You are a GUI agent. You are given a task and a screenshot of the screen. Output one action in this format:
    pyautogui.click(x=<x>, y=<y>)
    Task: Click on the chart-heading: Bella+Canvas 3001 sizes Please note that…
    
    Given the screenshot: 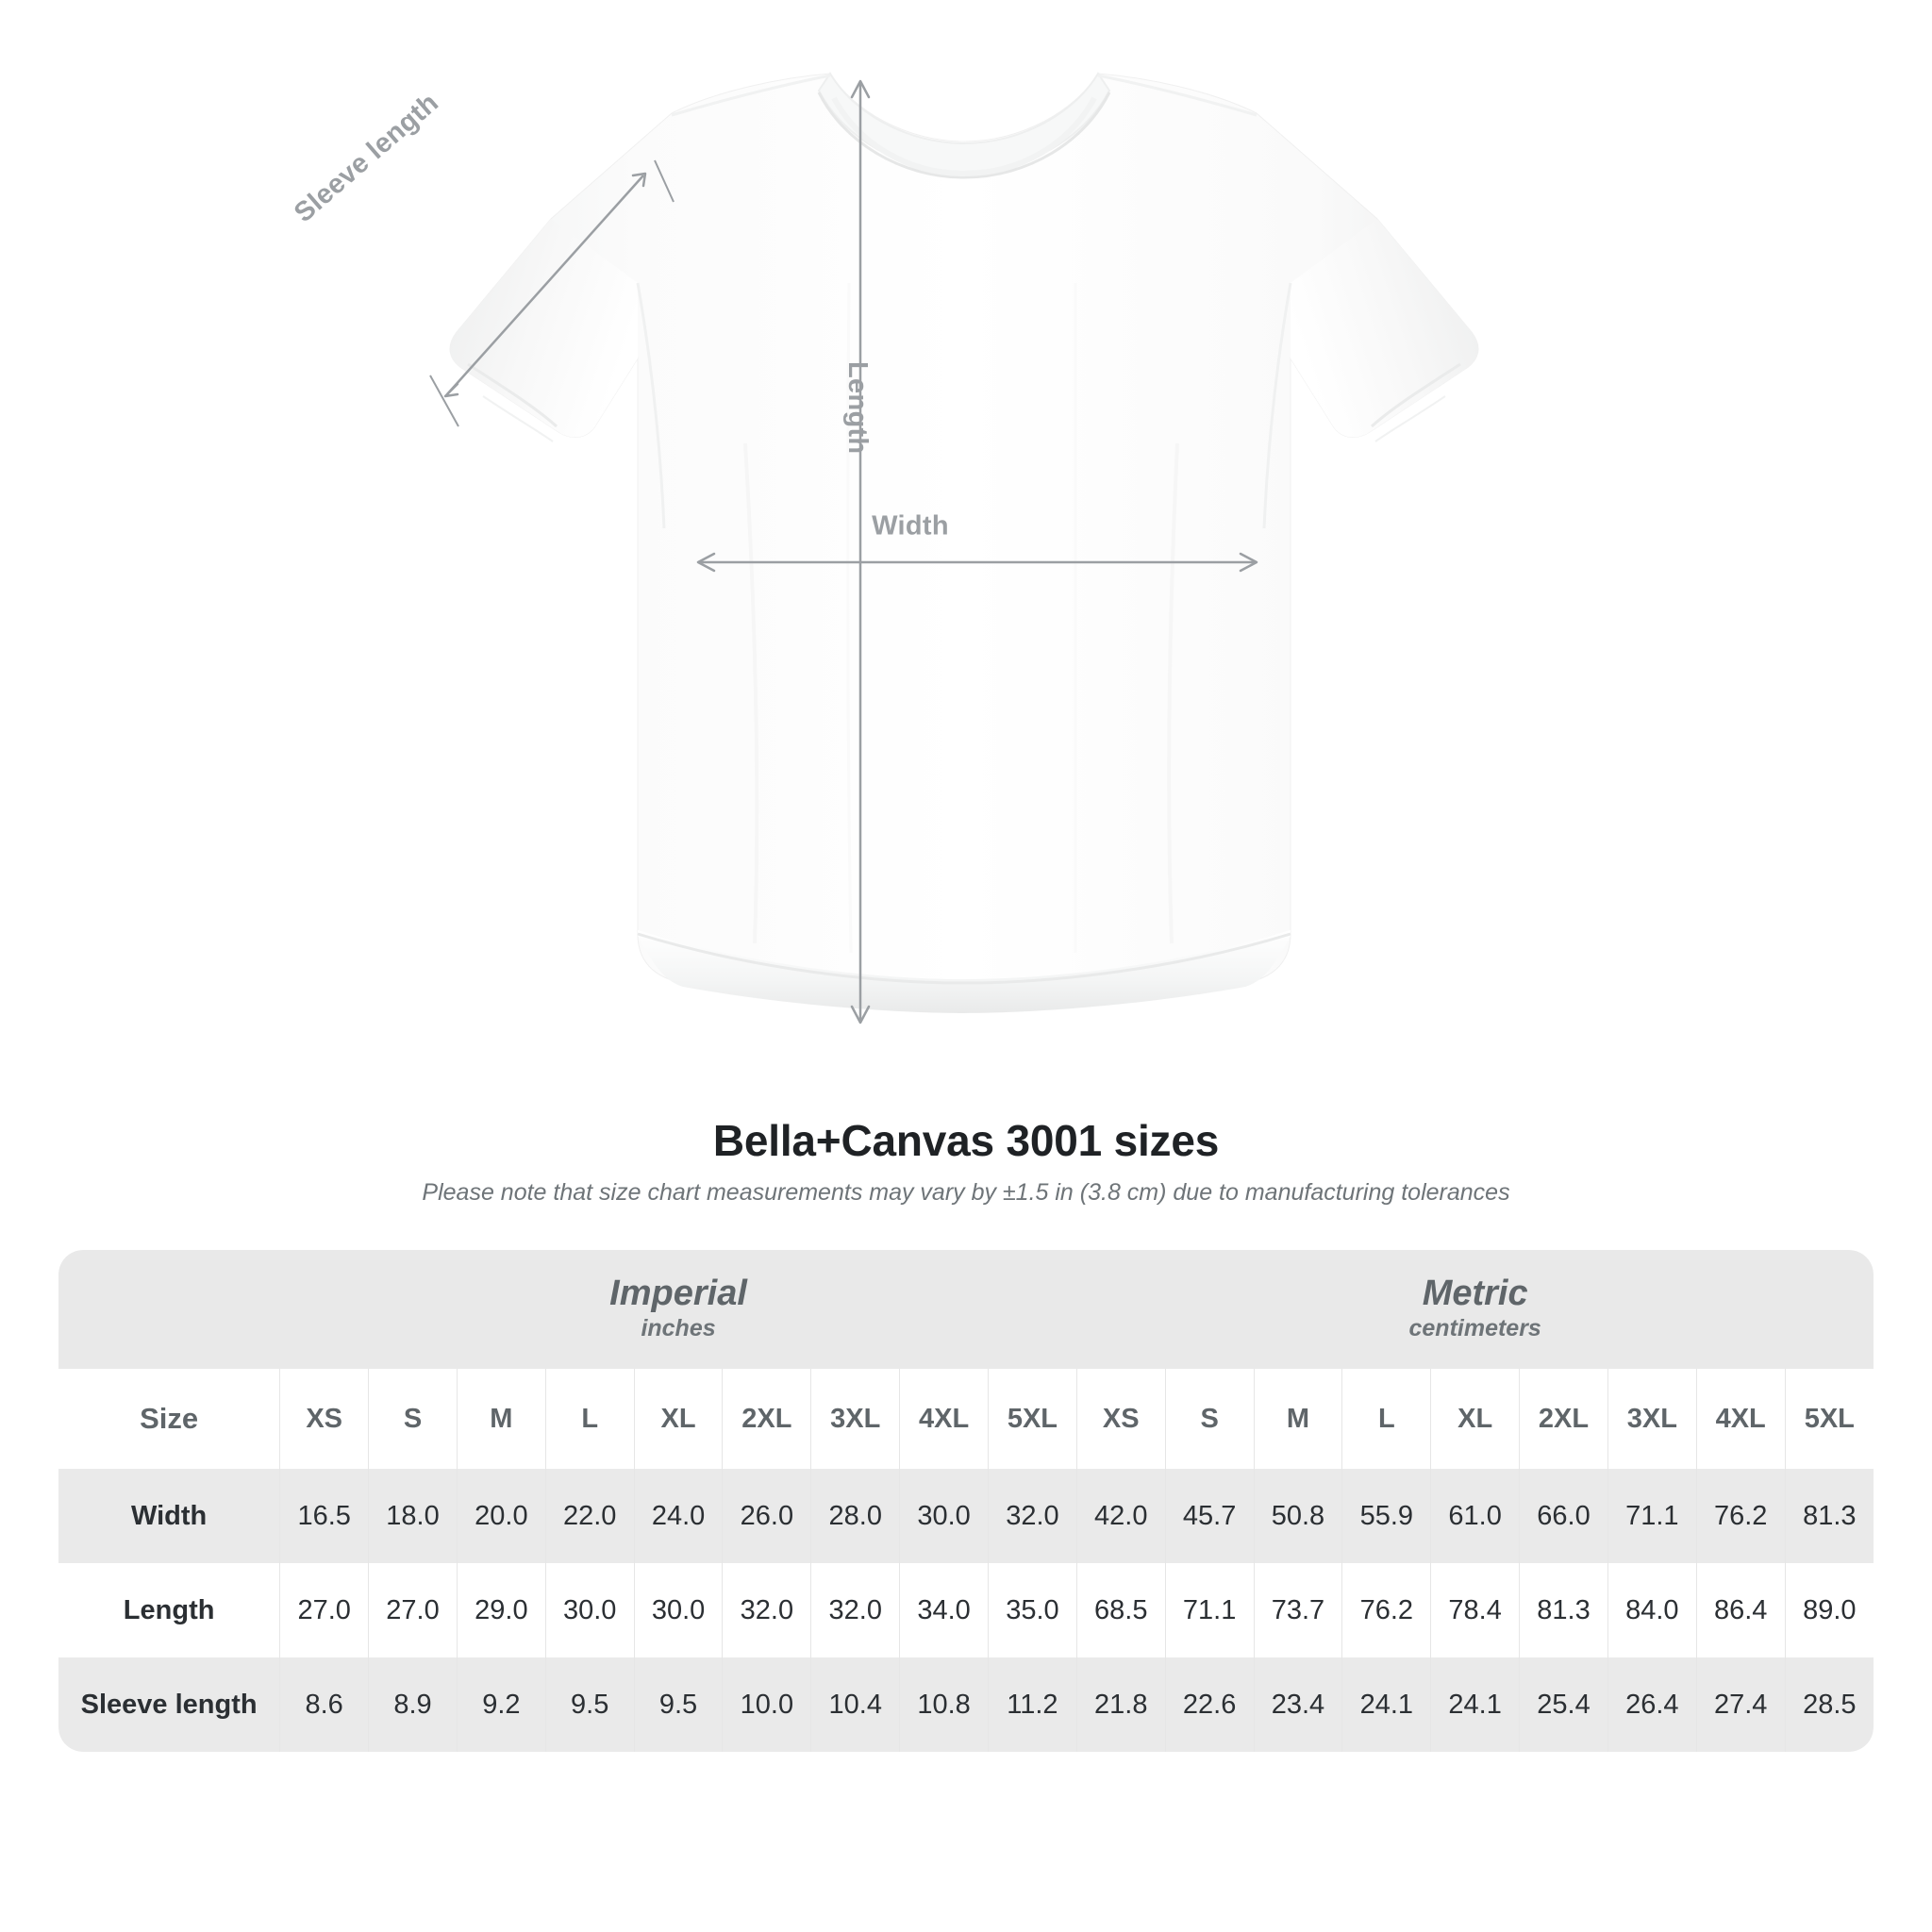 What is the action you would take?
    pyautogui.click(x=966, y=1161)
    